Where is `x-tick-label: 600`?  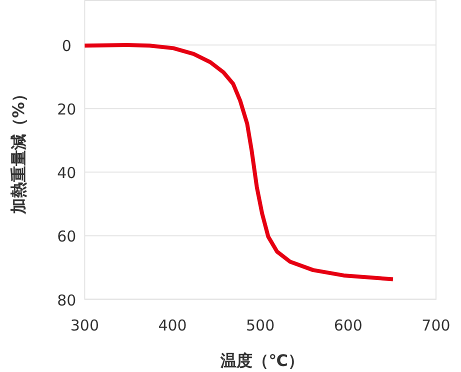
x-tick-label: 600 is located at coordinates (348, 325).